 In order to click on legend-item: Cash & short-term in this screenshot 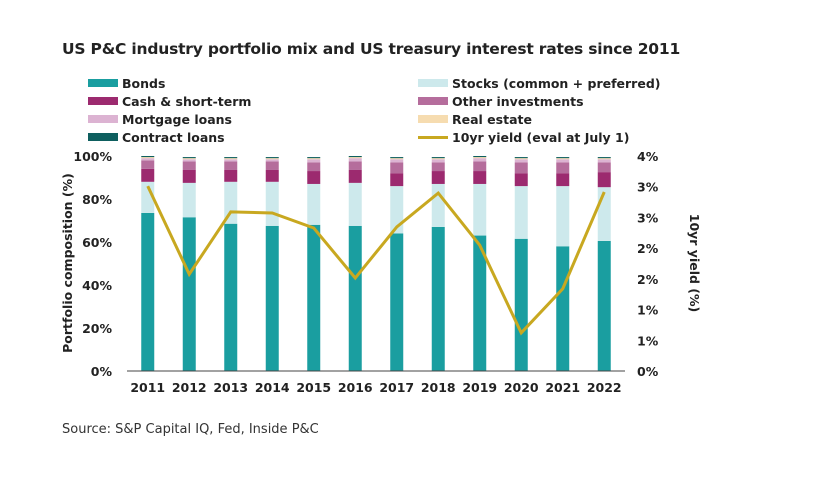, I will do `click(169, 101)`.